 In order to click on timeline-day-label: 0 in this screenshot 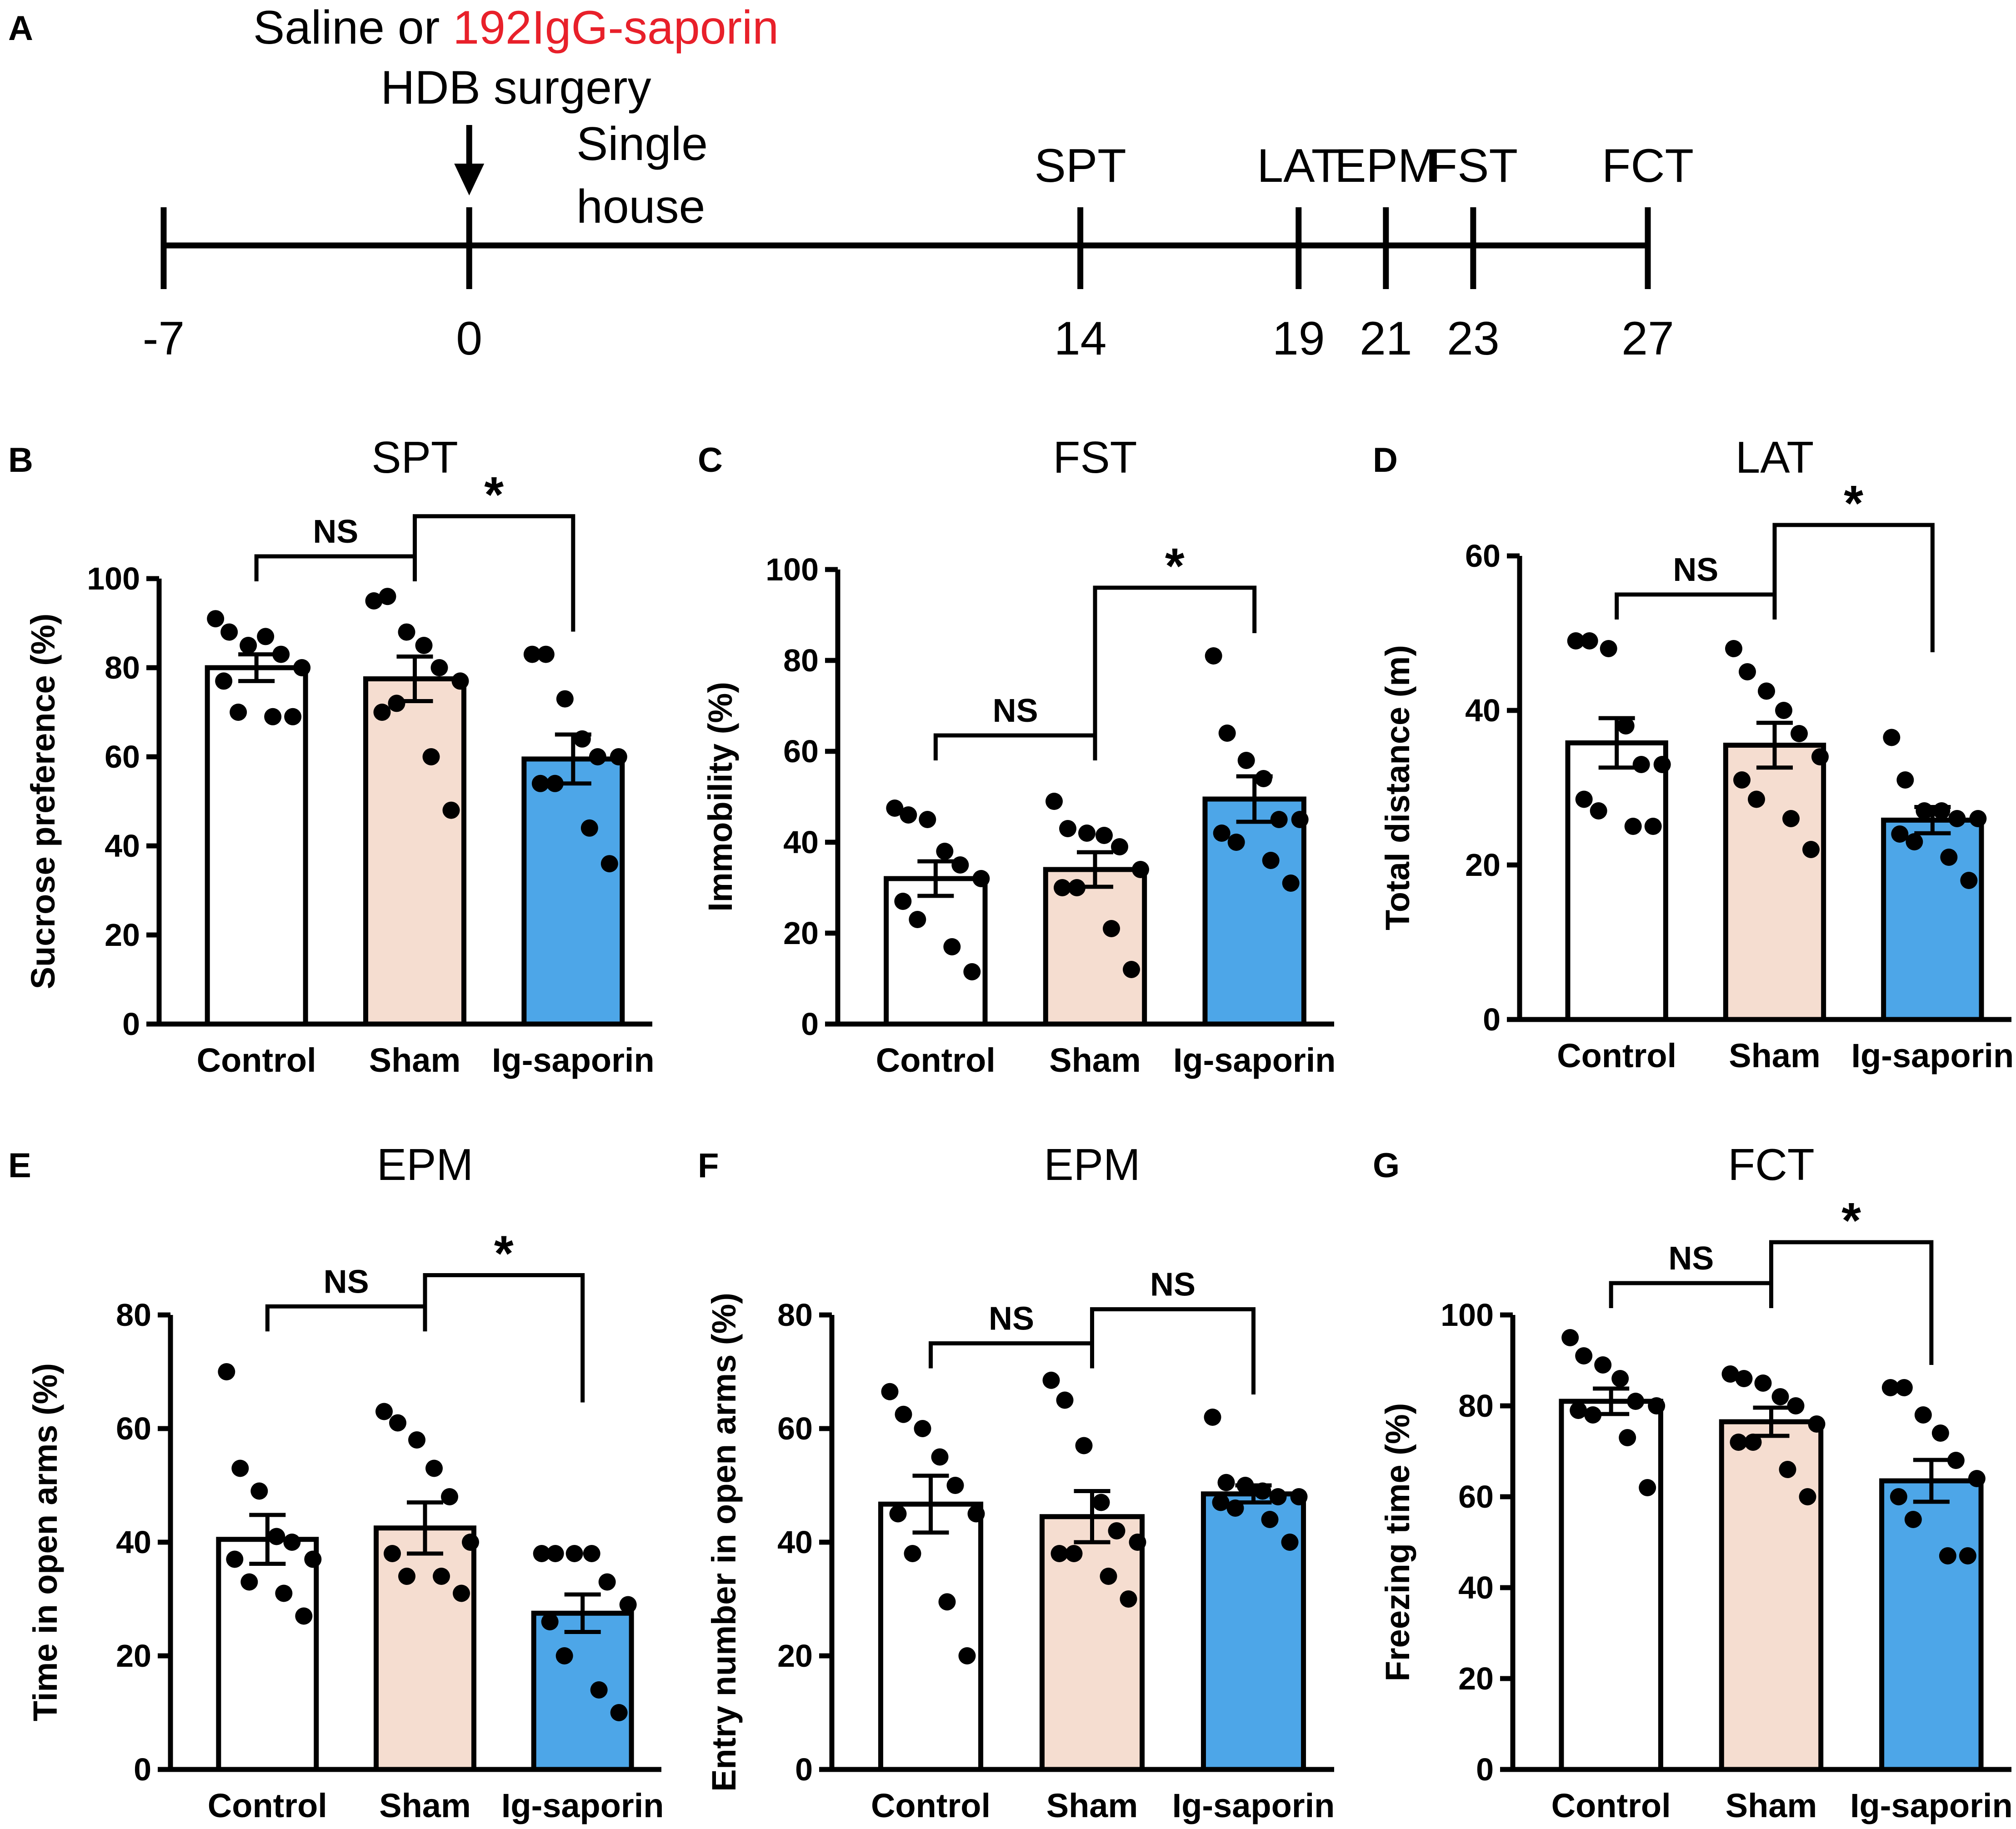, I will do `click(469, 338)`.